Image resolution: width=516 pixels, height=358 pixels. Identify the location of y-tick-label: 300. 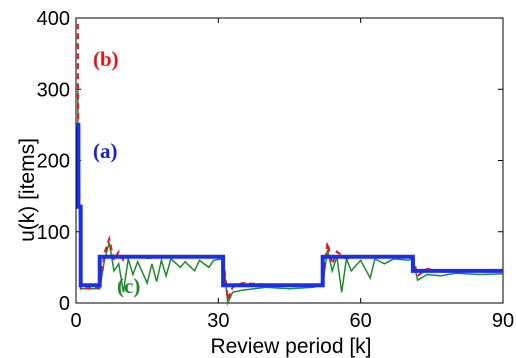
(53, 90).